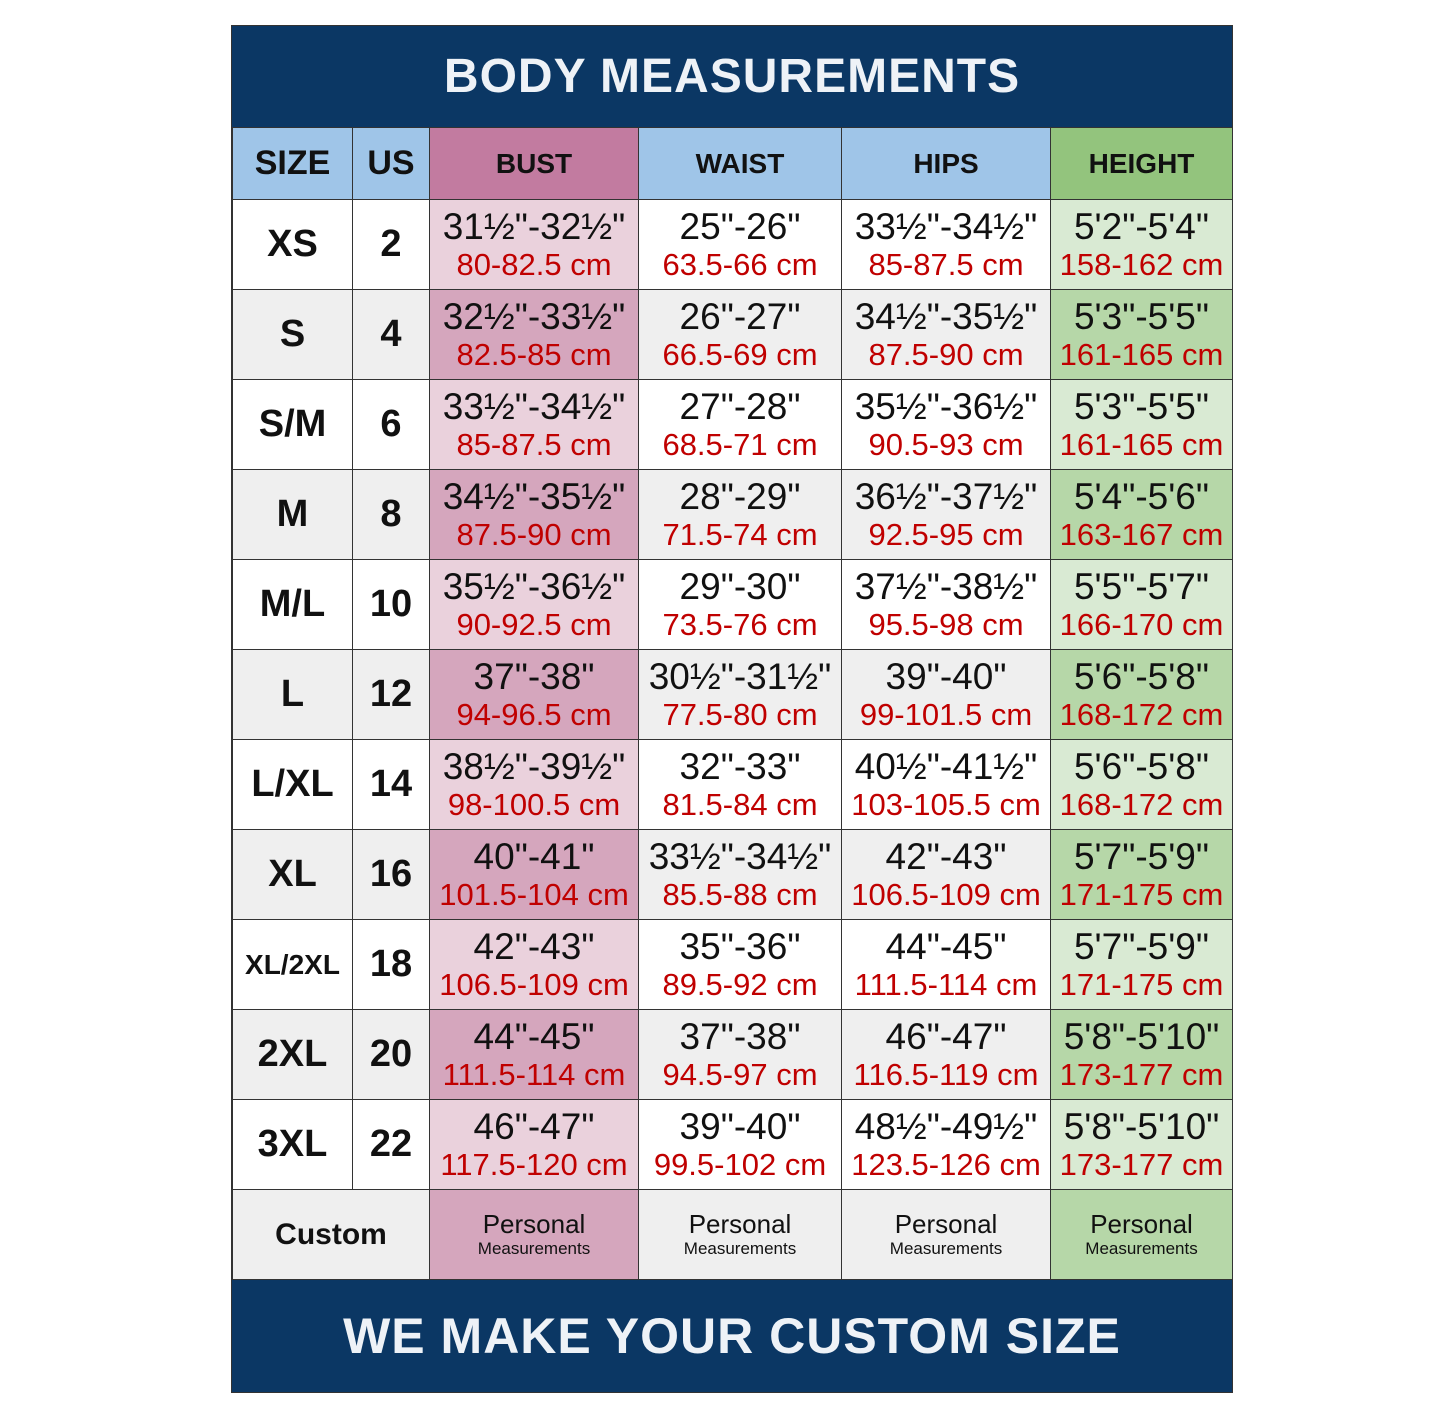  Describe the element at coordinates (946, 1164) in the screenshot. I see `hips-cm: 123.5-126 cm` at that location.